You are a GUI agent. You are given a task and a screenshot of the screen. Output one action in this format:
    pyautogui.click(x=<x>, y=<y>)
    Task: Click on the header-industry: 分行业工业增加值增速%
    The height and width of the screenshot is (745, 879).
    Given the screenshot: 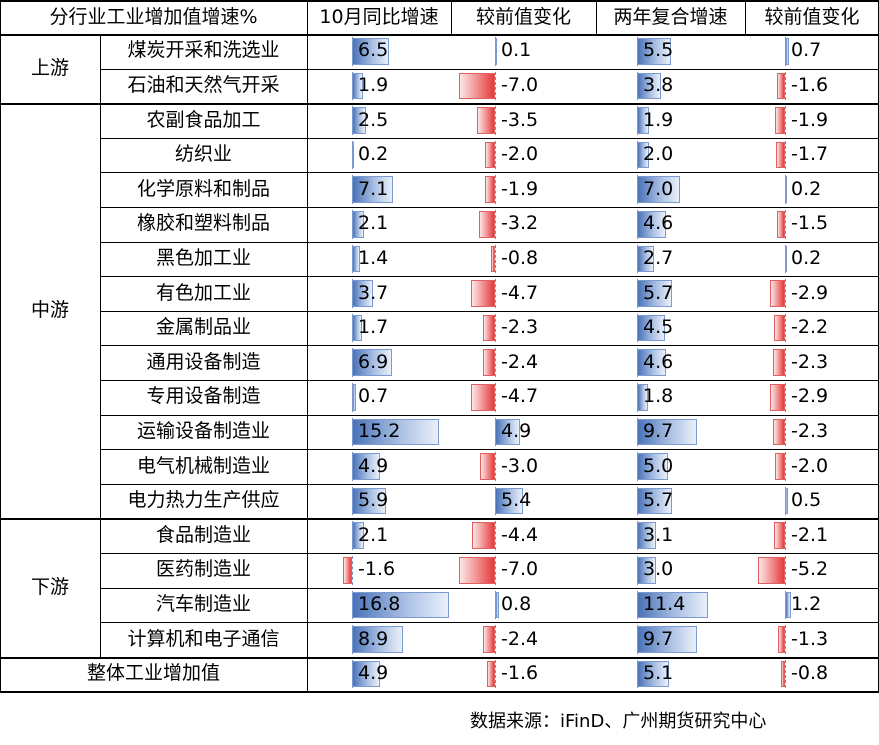 What is the action you would take?
    pyautogui.click(x=153, y=17)
    